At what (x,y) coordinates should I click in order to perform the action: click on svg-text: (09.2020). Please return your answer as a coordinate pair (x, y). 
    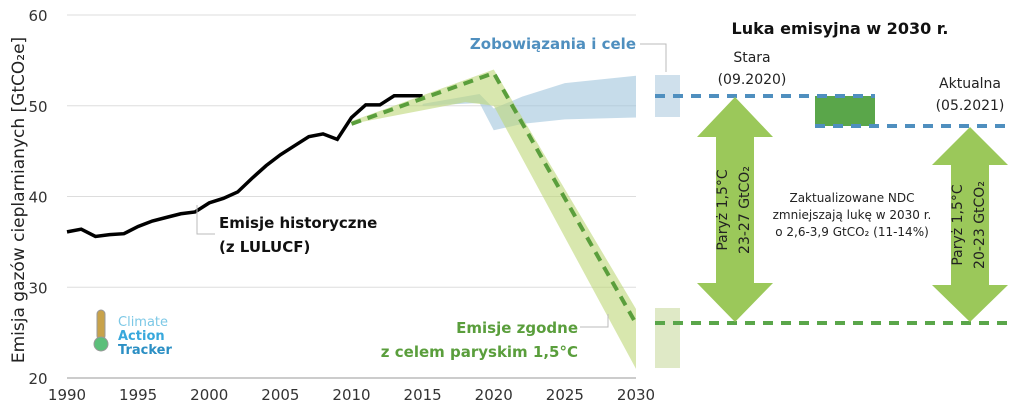
    Looking at the image, I should click on (752, 80).